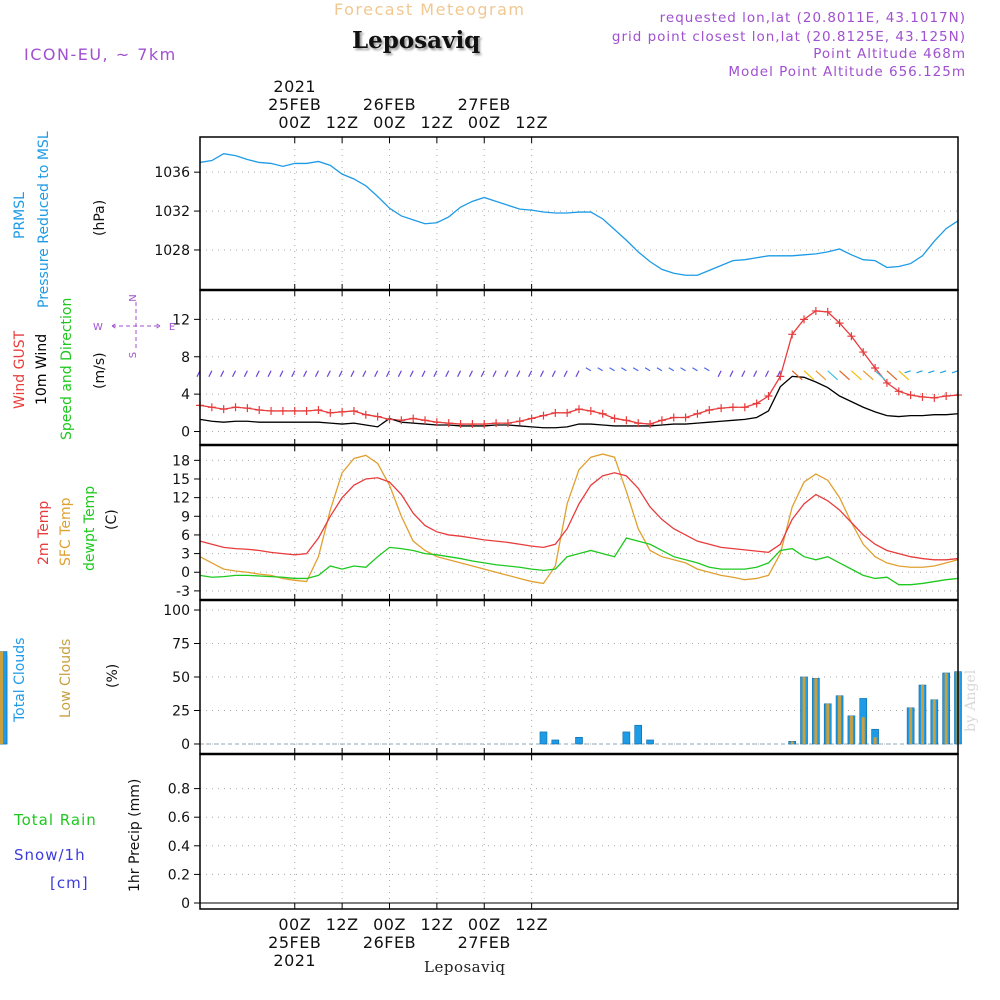  I want to click on wind-line, so click(579, 402).